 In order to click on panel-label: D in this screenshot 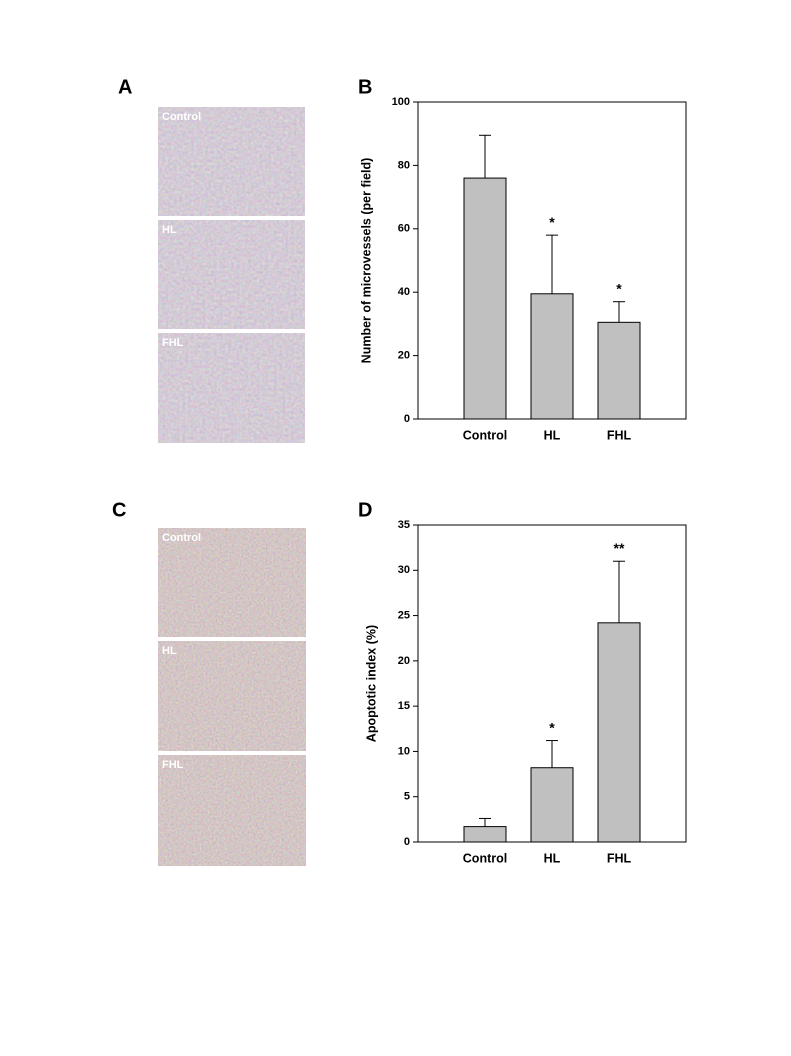, I will do `click(365, 510)`.